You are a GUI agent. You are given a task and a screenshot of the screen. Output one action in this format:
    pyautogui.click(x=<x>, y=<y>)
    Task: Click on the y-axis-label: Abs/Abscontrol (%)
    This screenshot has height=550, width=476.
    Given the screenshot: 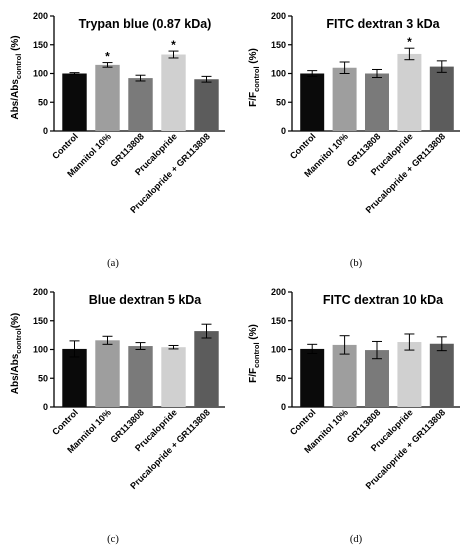 What is the action you would take?
    pyautogui.click(x=16, y=77)
    